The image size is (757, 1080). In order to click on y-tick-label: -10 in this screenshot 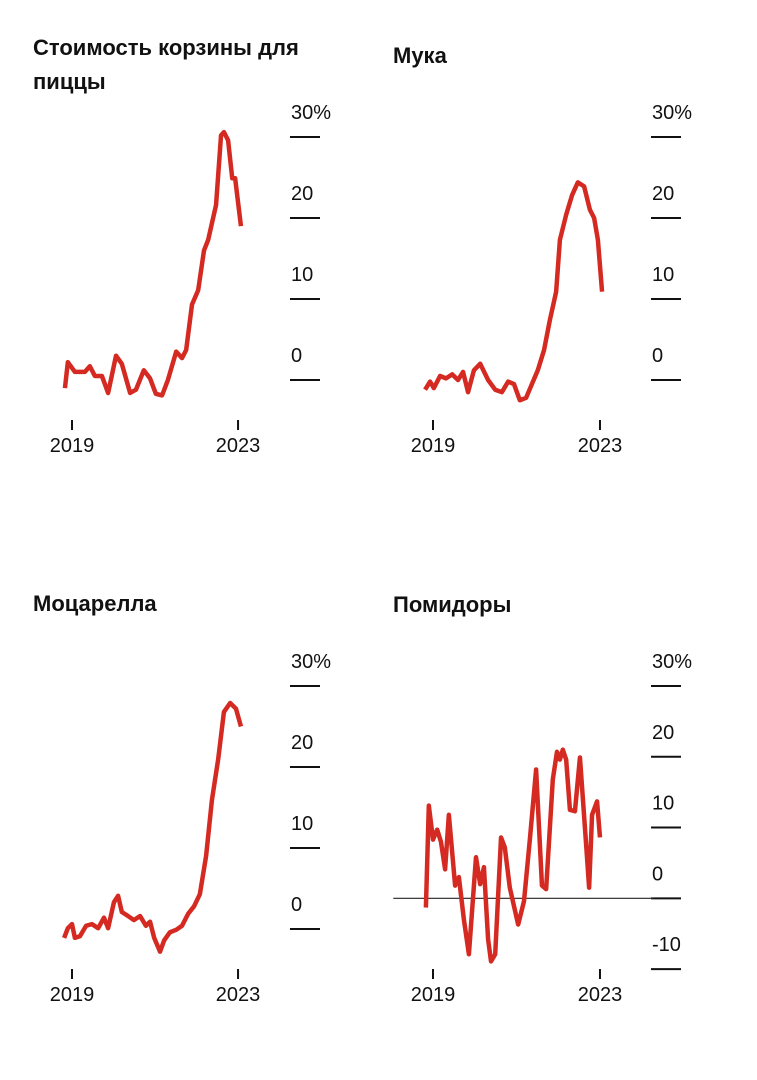, I will do `click(666, 945)`.